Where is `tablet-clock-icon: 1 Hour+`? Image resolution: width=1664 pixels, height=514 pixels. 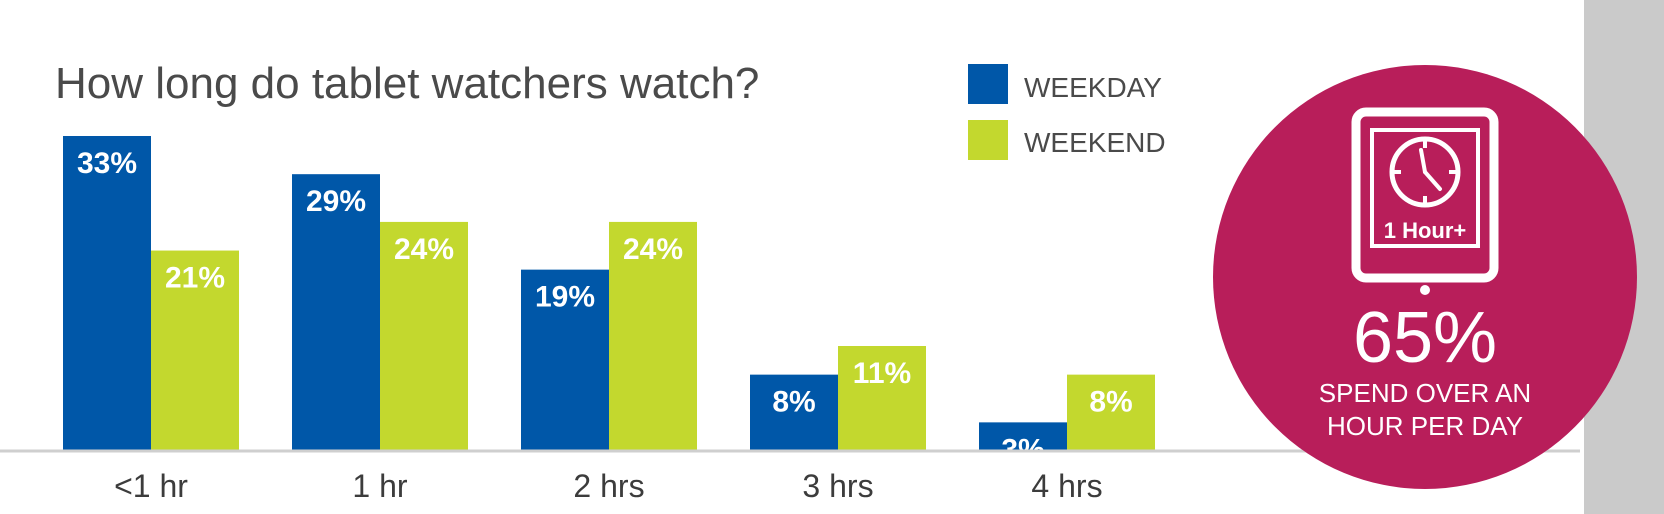 tablet-clock-icon: 1 Hour+ is located at coordinates (1425, 201).